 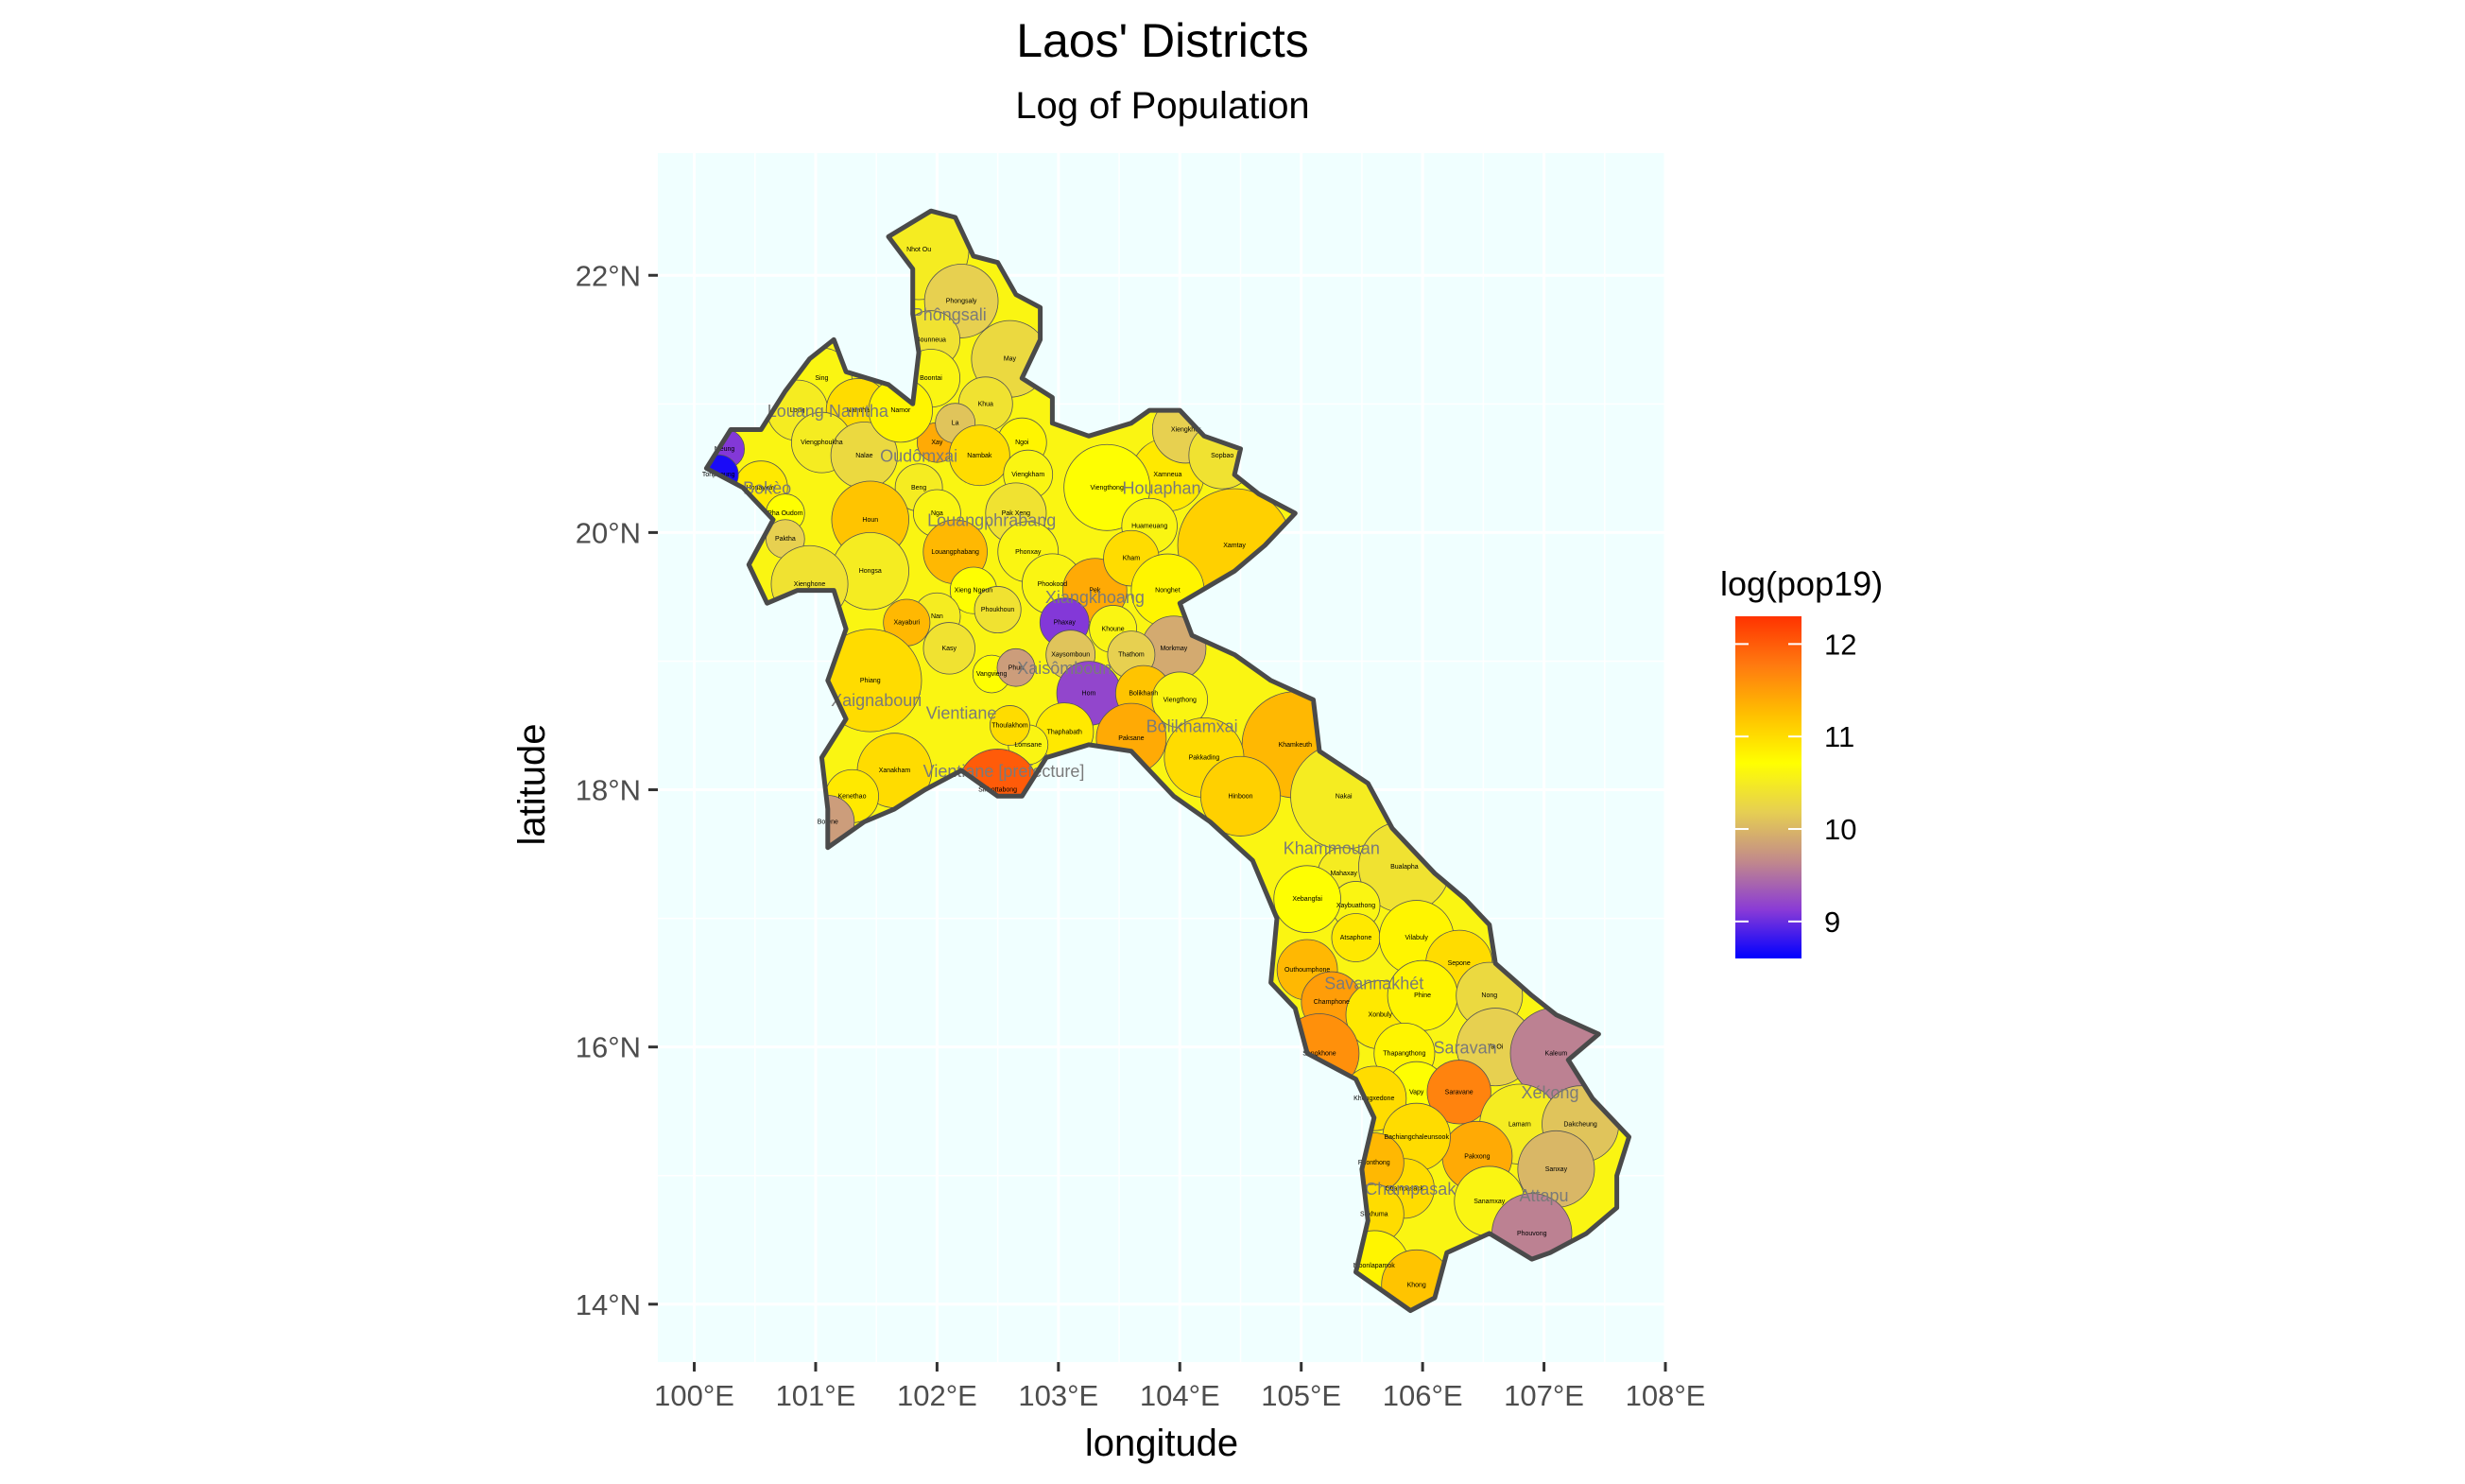 I want to click on district-label: Vilabuly, so click(x=1417, y=938).